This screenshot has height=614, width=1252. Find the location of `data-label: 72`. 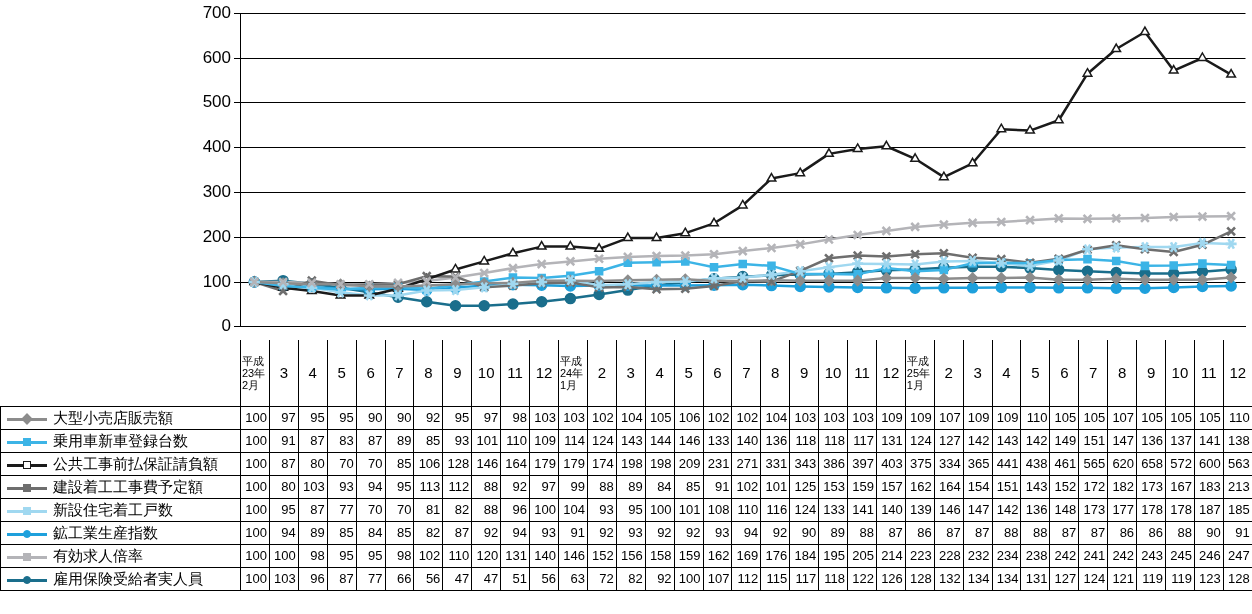

data-label: 72 is located at coordinates (602, 579).